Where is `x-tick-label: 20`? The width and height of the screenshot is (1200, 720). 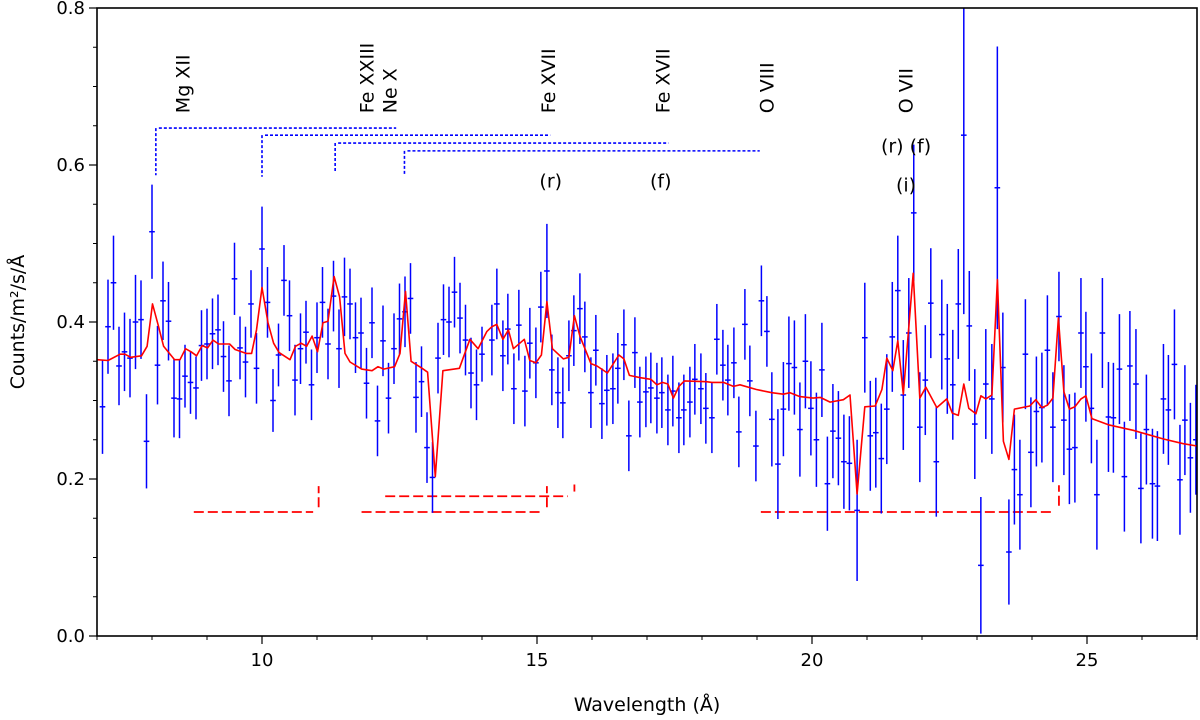 x-tick-label: 20 is located at coordinates (812, 660).